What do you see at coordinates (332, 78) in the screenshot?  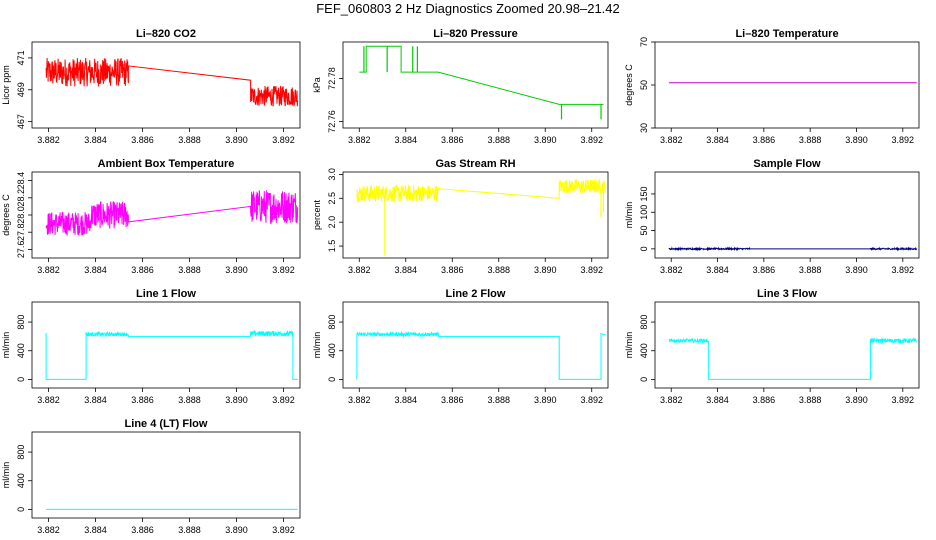 I see `y-tick-label: 72.78` at bounding box center [332, 78].